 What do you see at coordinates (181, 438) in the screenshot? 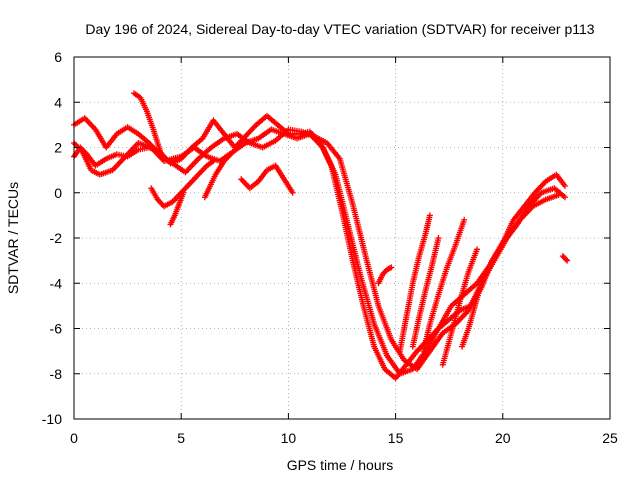
I see `x-tick-label: 5` at bounding box center [181, 438].